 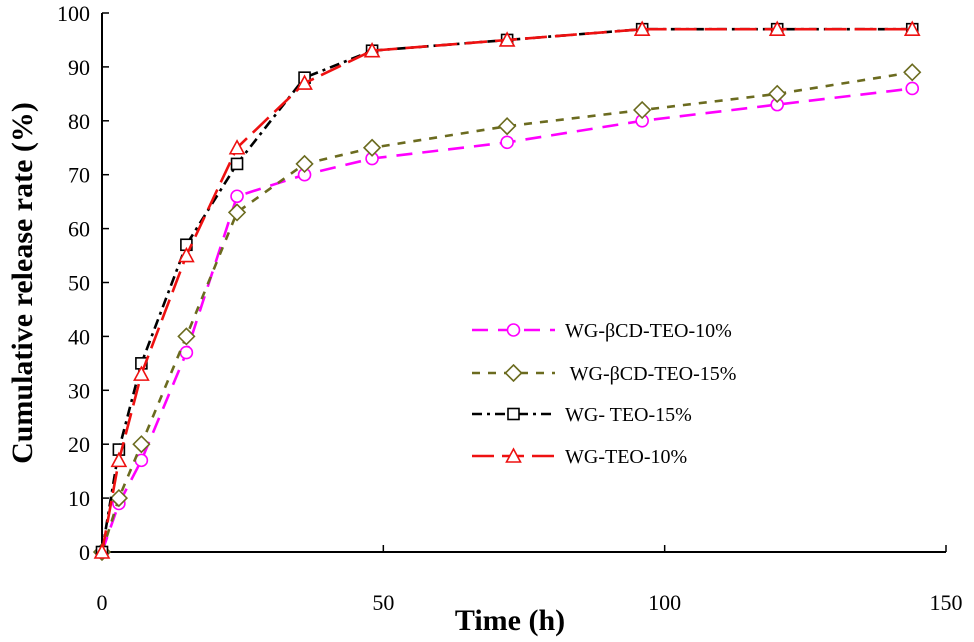 I want to click on x-axis-title: Time (h), so click(x=510, y=620).